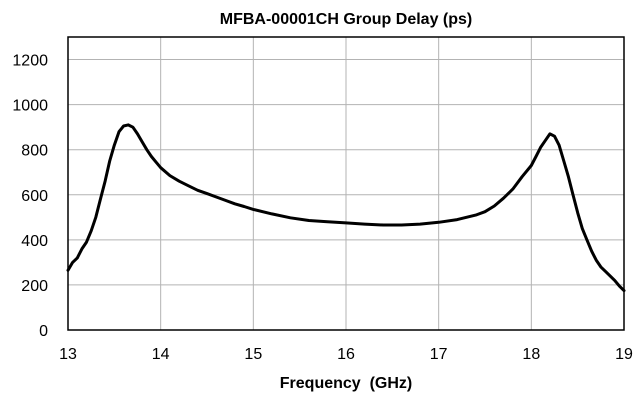 This screenshot has height=394, width=637. What do you see at coordinates (624, 354) in the screenshot?
I see `x-tick-label: 19` at bounding box center [624, 354].